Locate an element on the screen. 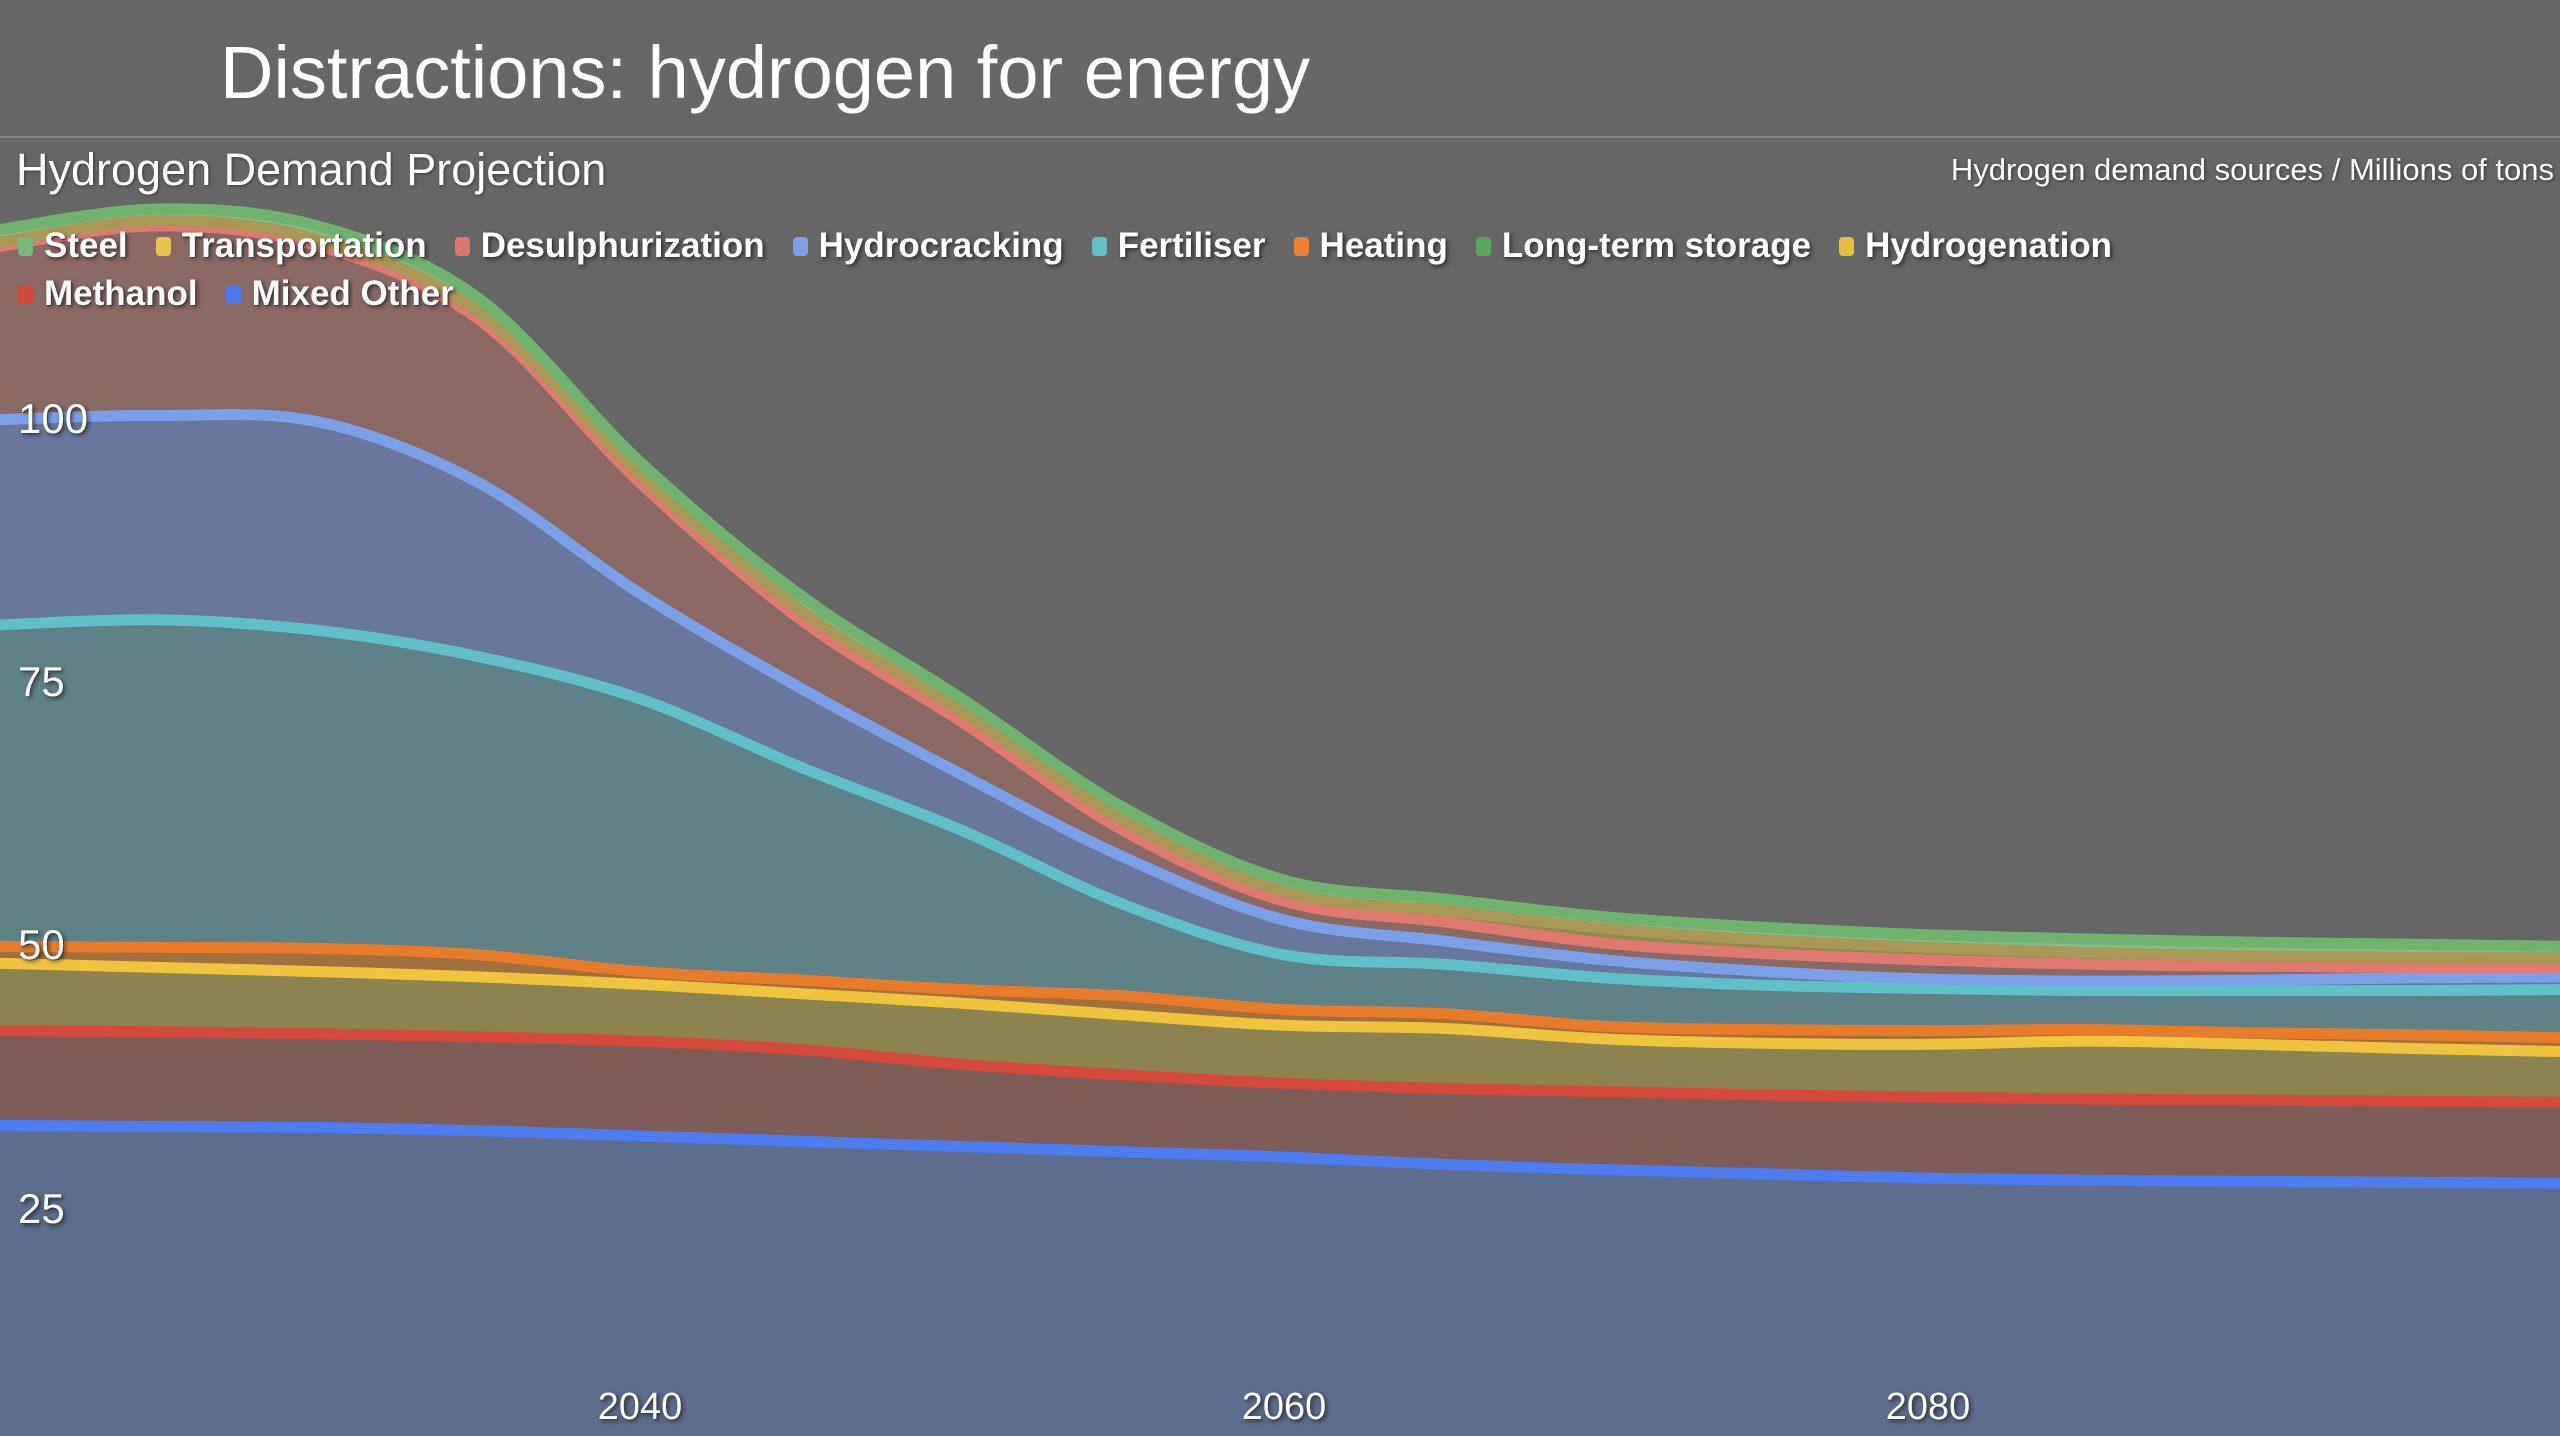  legend-label: Fertiliser is located at coordinates (1191, 245).